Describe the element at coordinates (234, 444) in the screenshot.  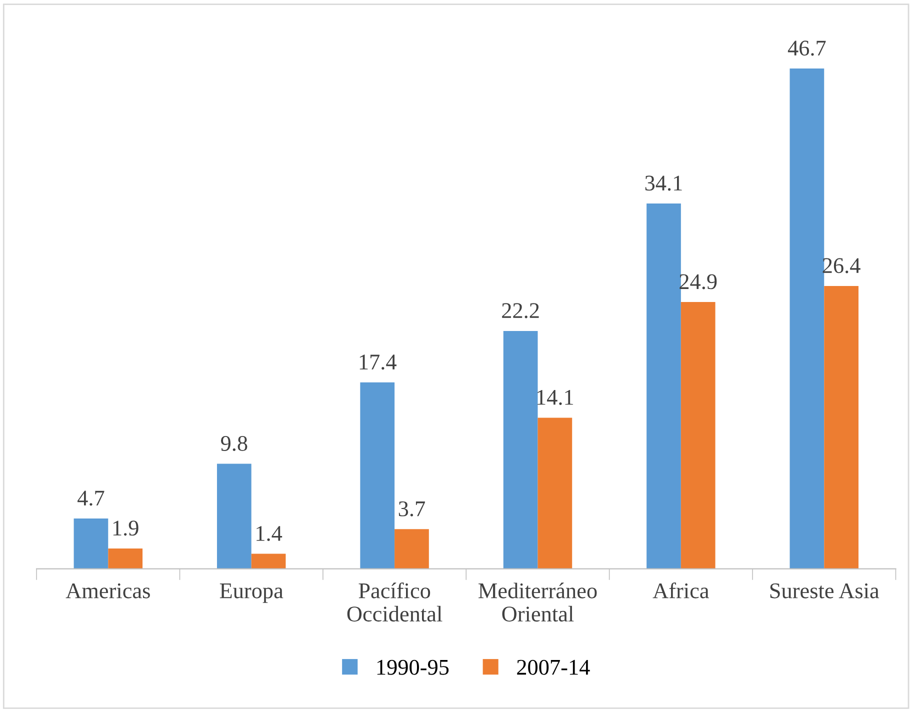
I see `data-label: 9.8` at that location.